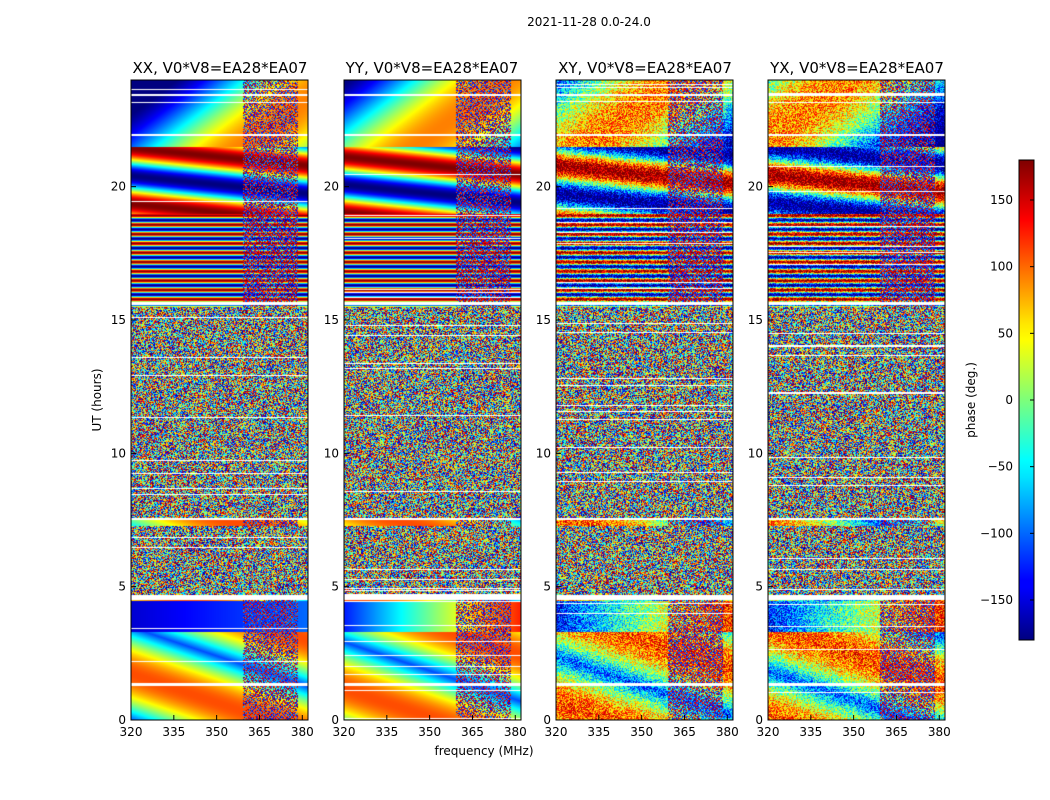  I want to click on panel-title: XY, V0*V8=EA28*EA07, so click(645, 68).